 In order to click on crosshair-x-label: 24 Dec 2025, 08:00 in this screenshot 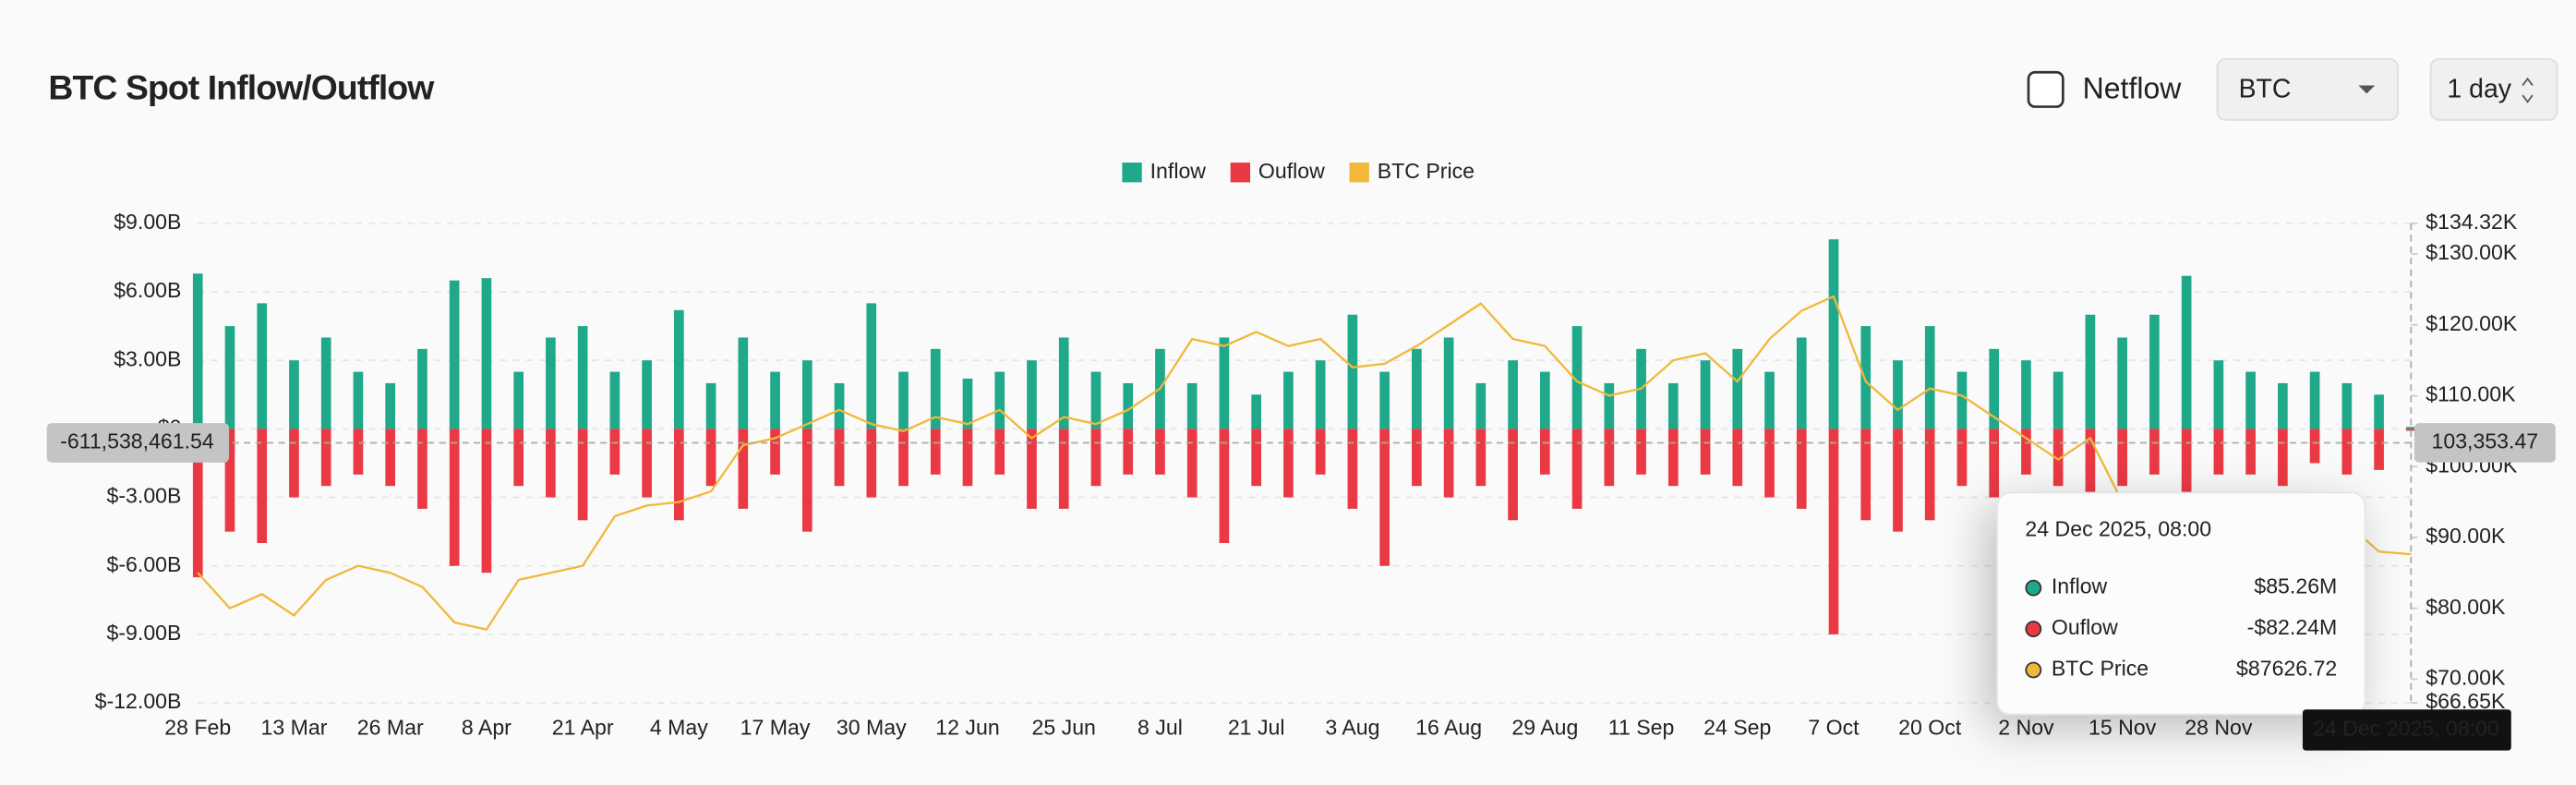, I will do `click(2406, 729)`.